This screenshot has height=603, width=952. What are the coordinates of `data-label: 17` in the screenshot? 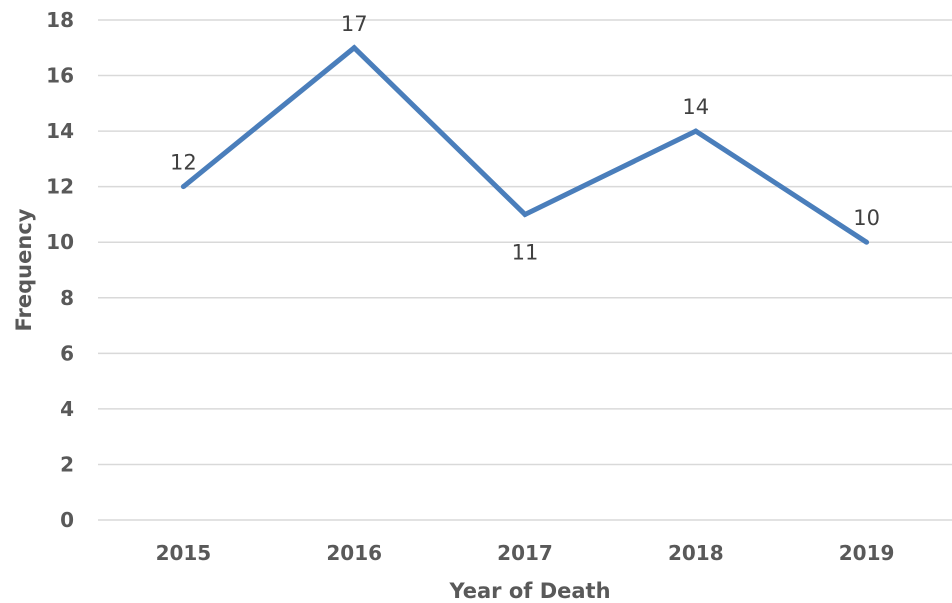 It's located at (354, 24).